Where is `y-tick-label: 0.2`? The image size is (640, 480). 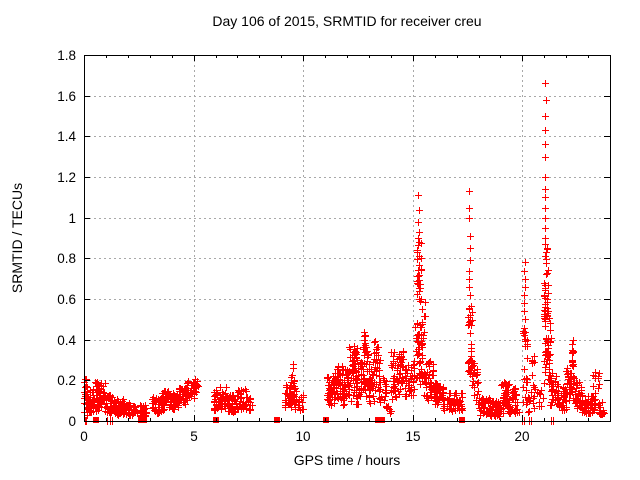 y-tick-label: 0.2 is located at coordinates (66, 380).